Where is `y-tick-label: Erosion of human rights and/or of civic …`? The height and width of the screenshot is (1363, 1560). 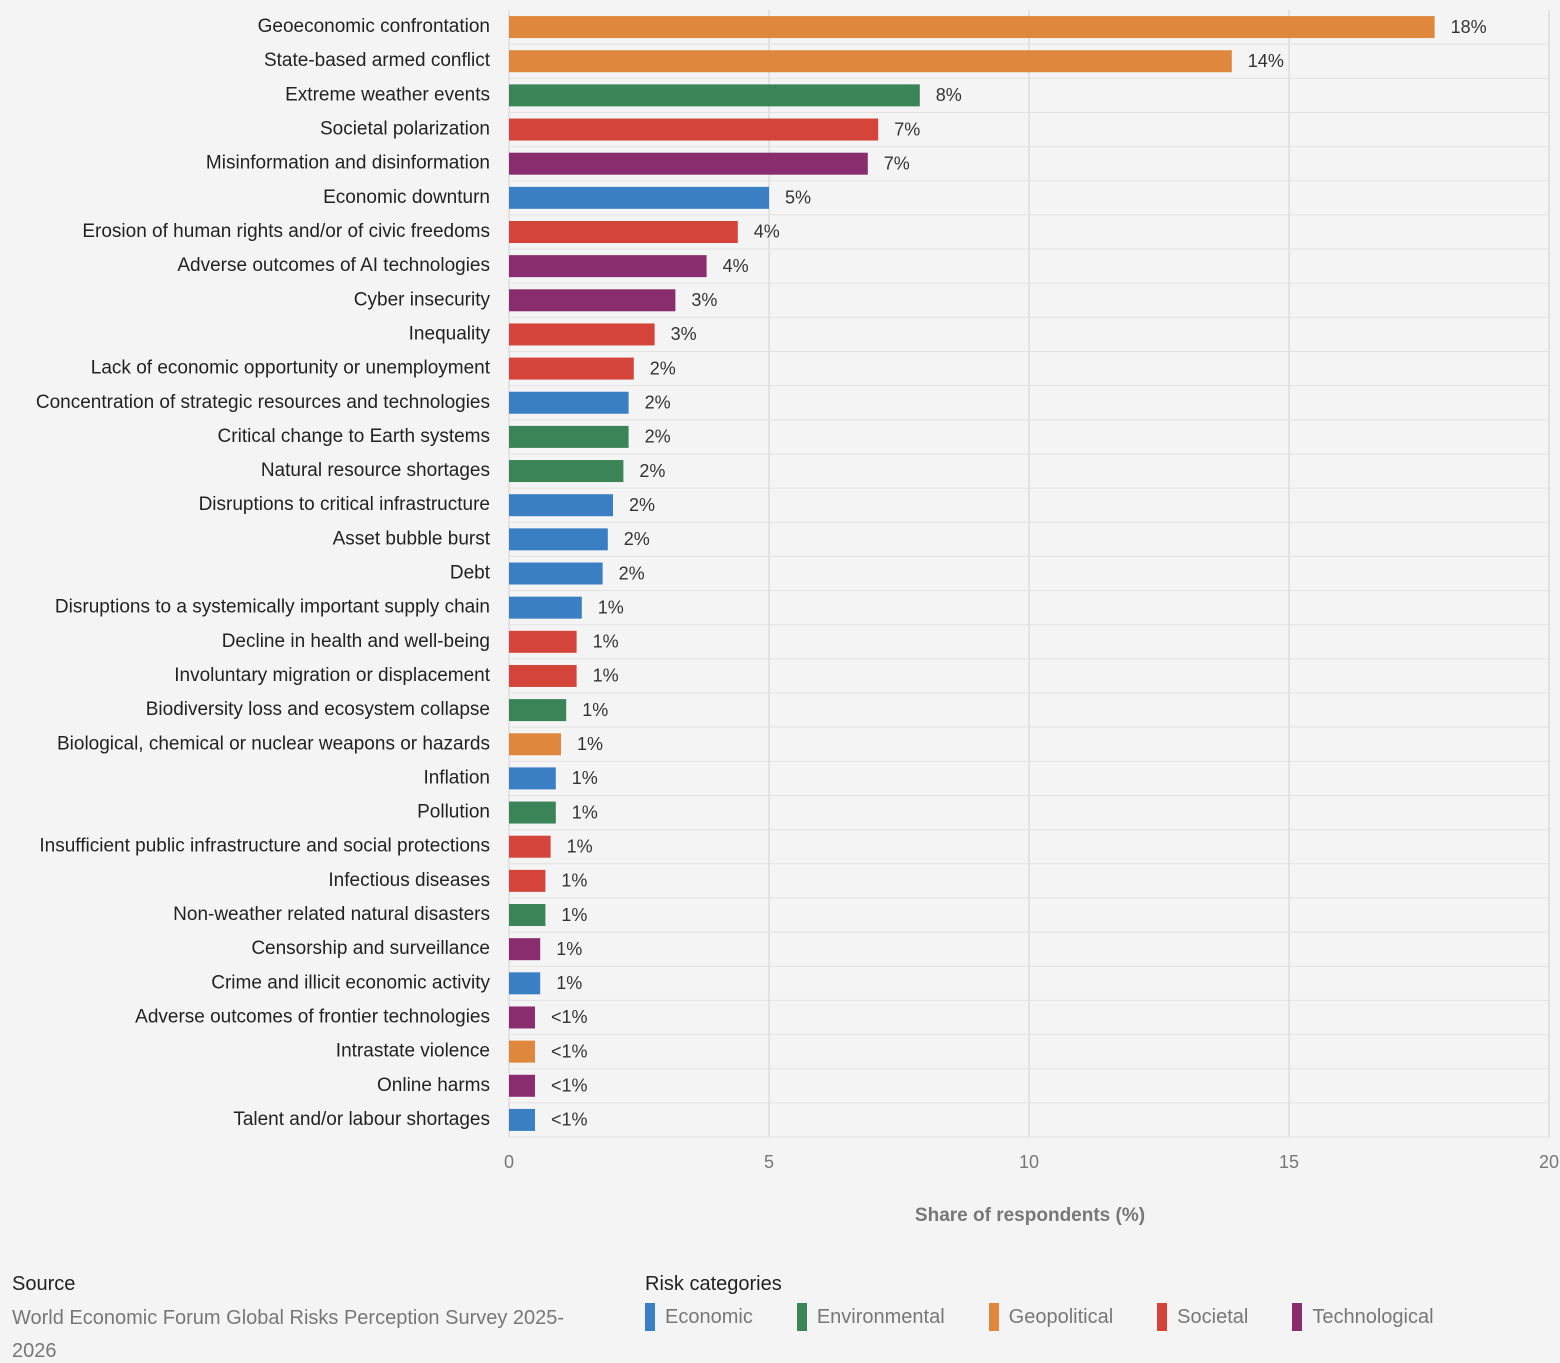 y-tick-label: Erosion of human rights and/or of civic … is located at coordinates (286, 231).